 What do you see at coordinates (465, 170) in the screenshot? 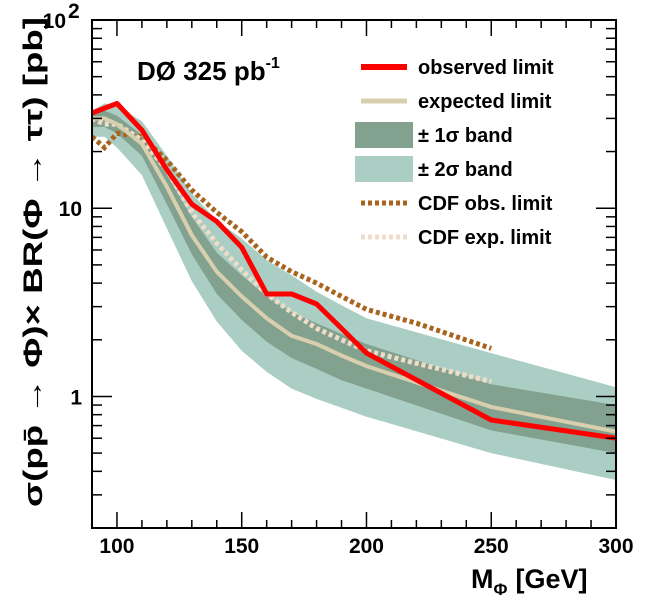
I see `legend-2sigma-band-label: ± 2σ band` at bounding box center [465, 170].